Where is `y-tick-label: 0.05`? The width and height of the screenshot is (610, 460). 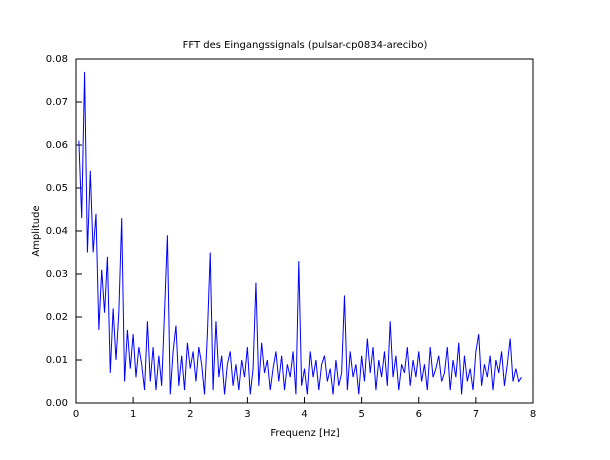 y-tick-label: 0.05 is located at coordinates (57, 188).